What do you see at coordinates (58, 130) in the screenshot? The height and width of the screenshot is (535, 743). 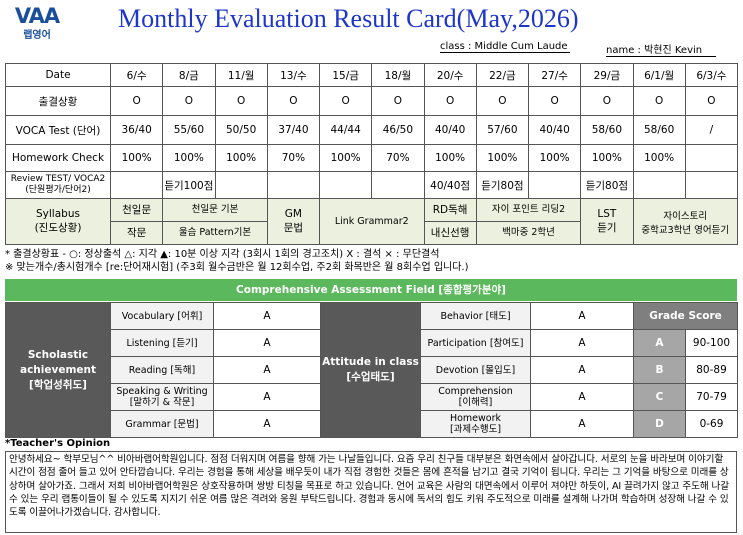 I see `row-label: VOCA Test (단어)` at bounding box center [58, 130].